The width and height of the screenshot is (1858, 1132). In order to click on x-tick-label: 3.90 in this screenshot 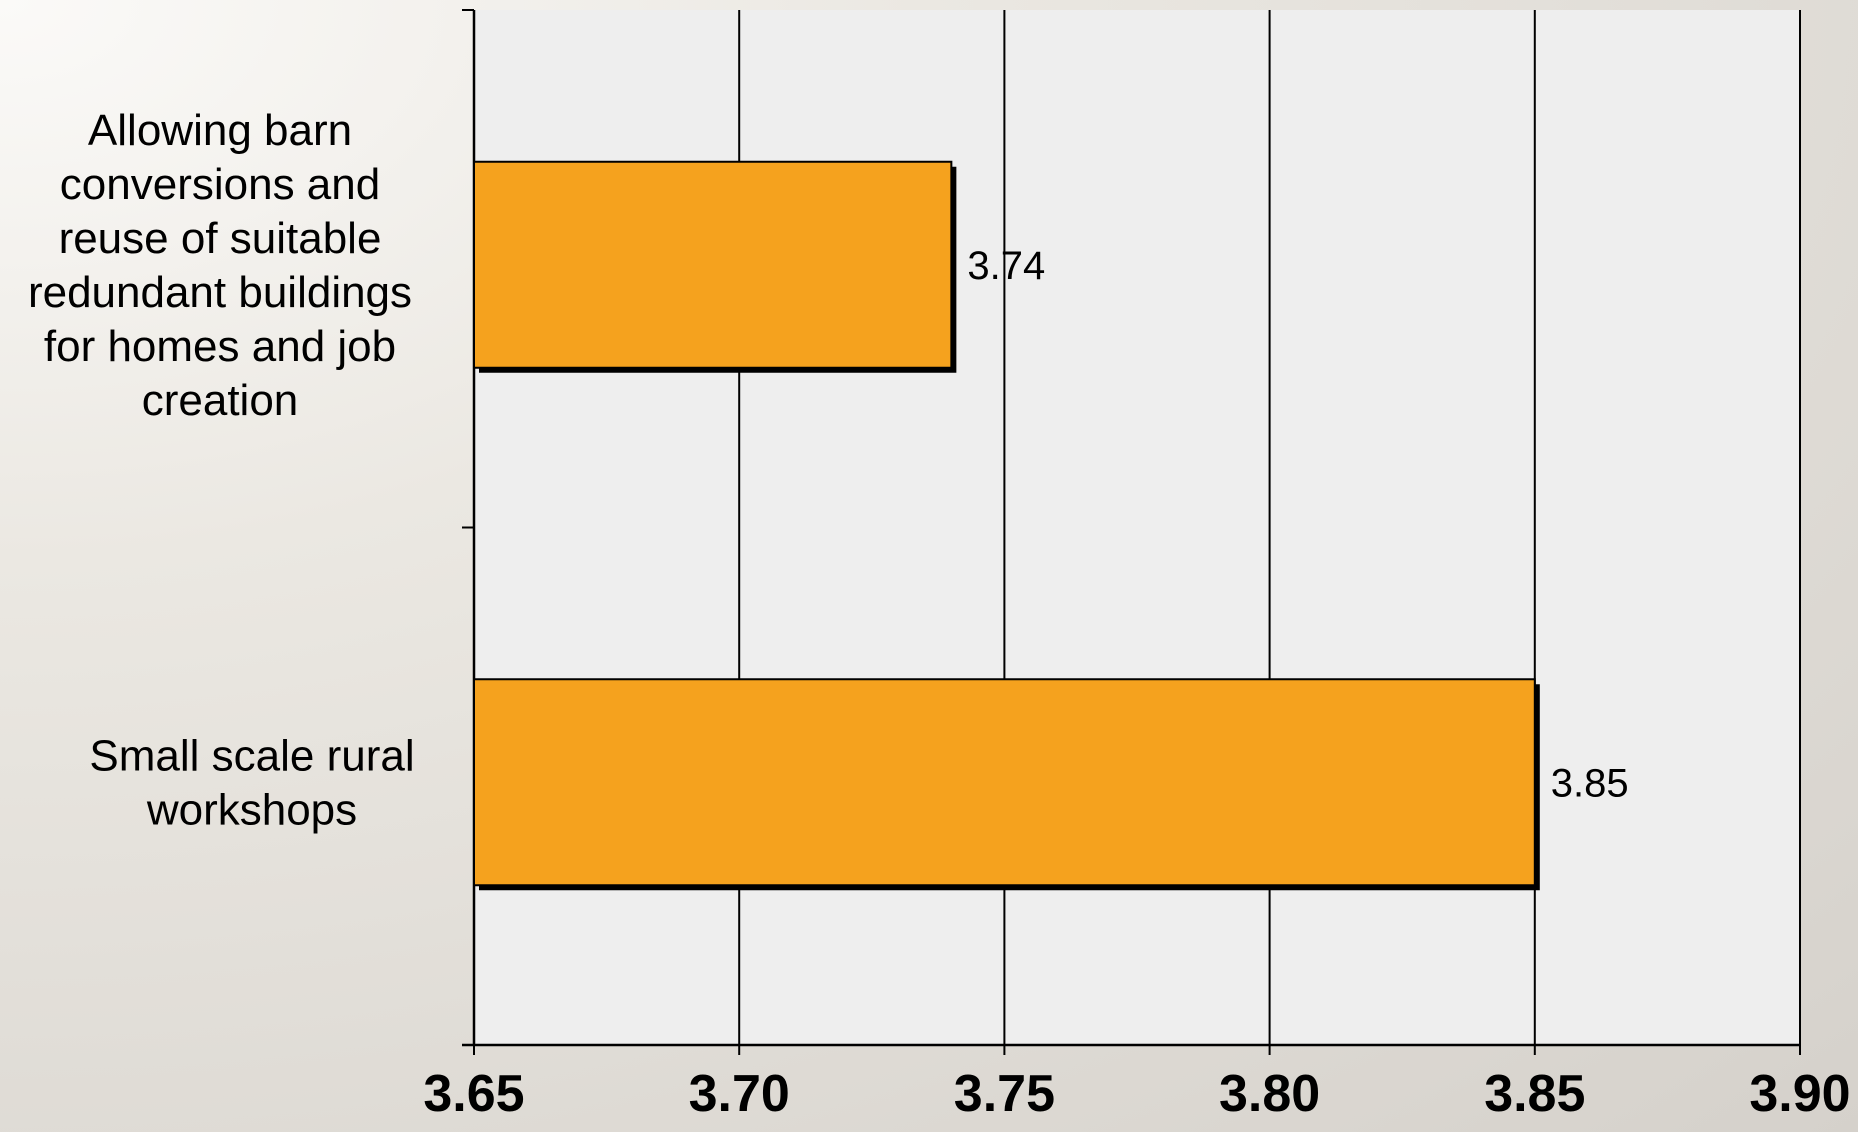, I will do `click(1799, 1094)`.